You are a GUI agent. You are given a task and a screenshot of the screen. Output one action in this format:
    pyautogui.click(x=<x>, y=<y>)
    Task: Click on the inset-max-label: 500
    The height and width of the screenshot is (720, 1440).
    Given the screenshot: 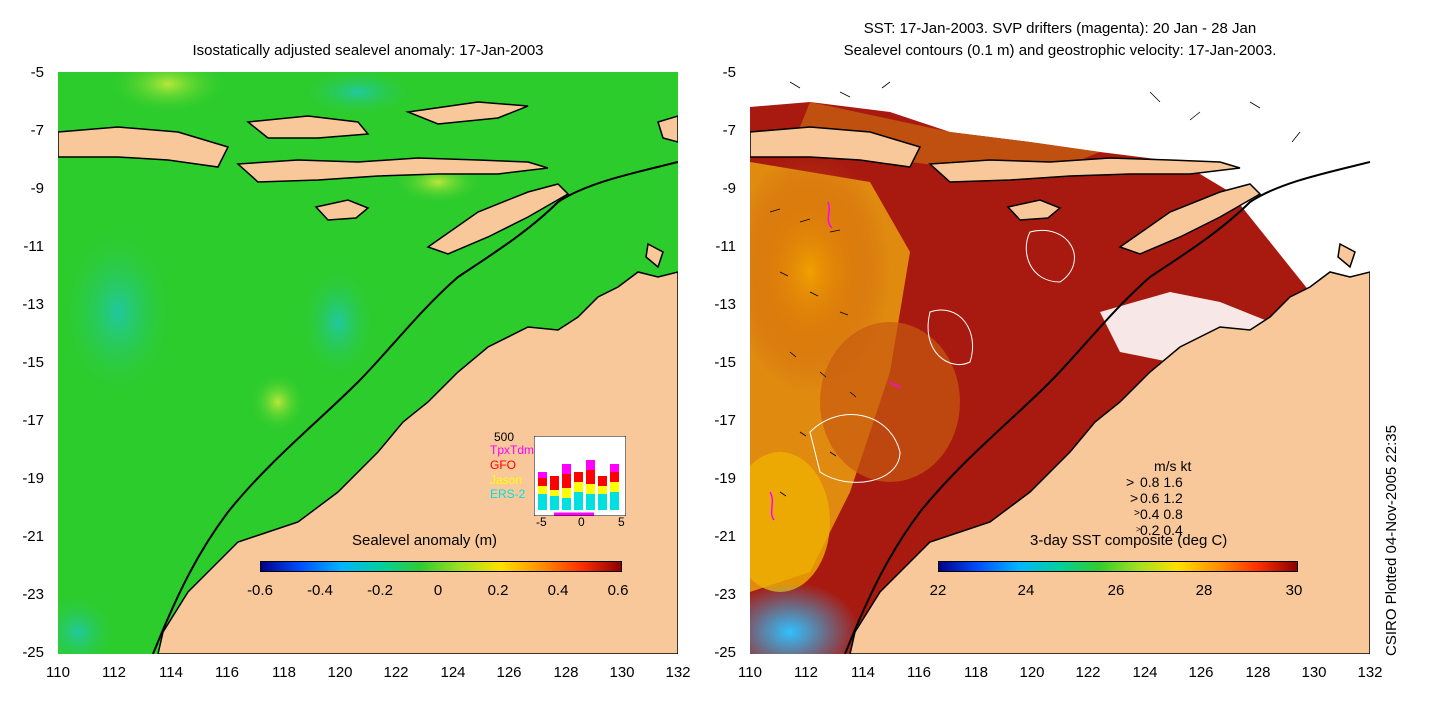 What is the action you would take?
    pyautogui.click(x=504, y=437)
    